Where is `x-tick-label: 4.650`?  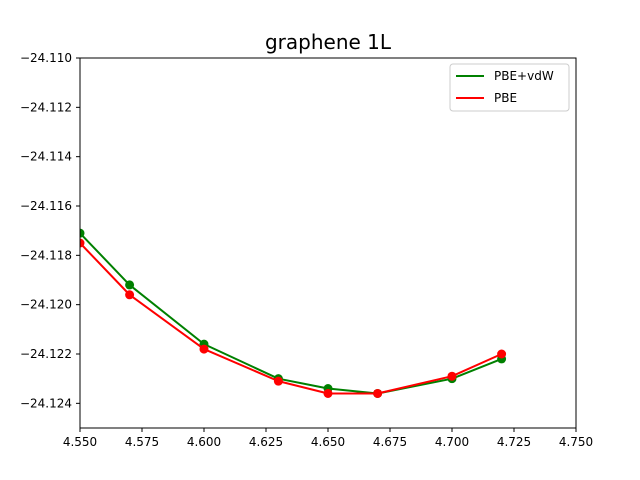
x-tick-label: 4.650 is located at coordinates (328, 442).